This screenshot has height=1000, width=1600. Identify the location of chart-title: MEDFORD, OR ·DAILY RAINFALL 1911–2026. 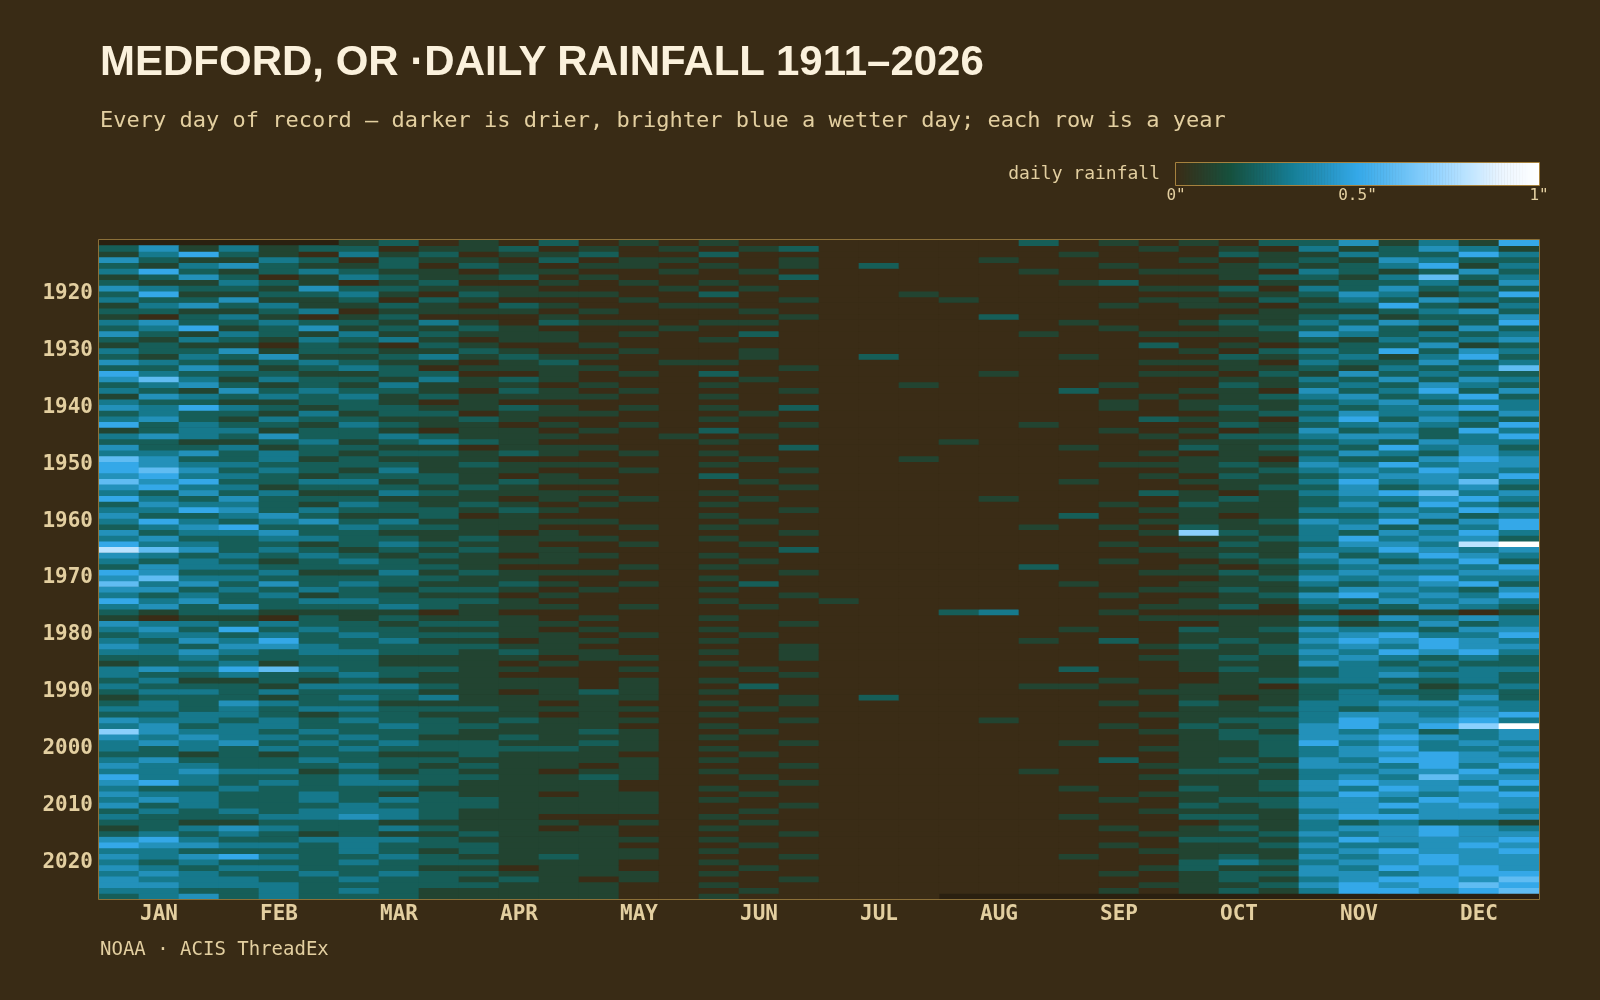
(542, 60).